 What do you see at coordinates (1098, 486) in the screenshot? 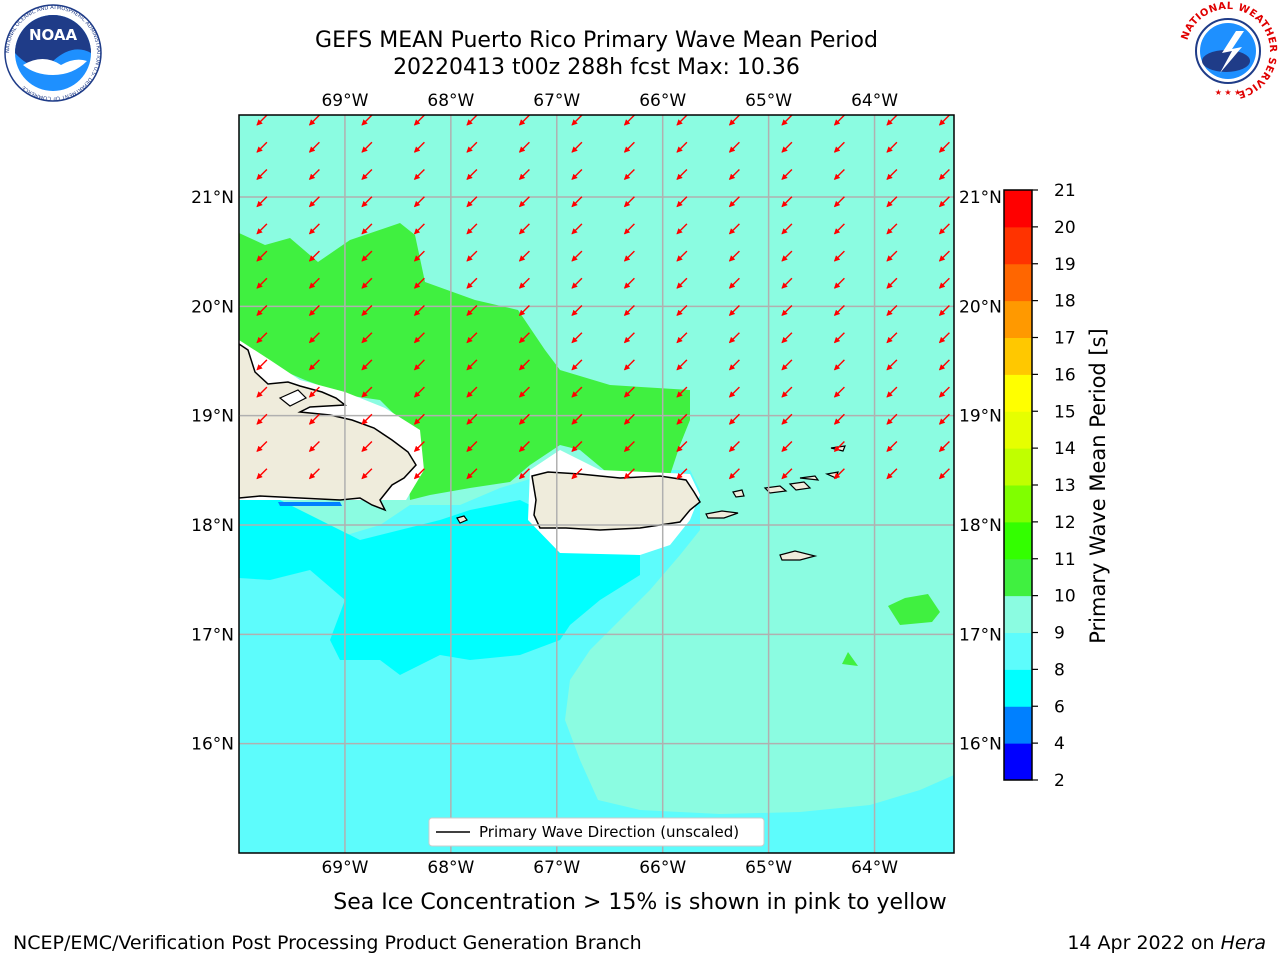
I see `colorbar-label: Primary Wave Mean Period [s]` at bounding box center [1098, 486].